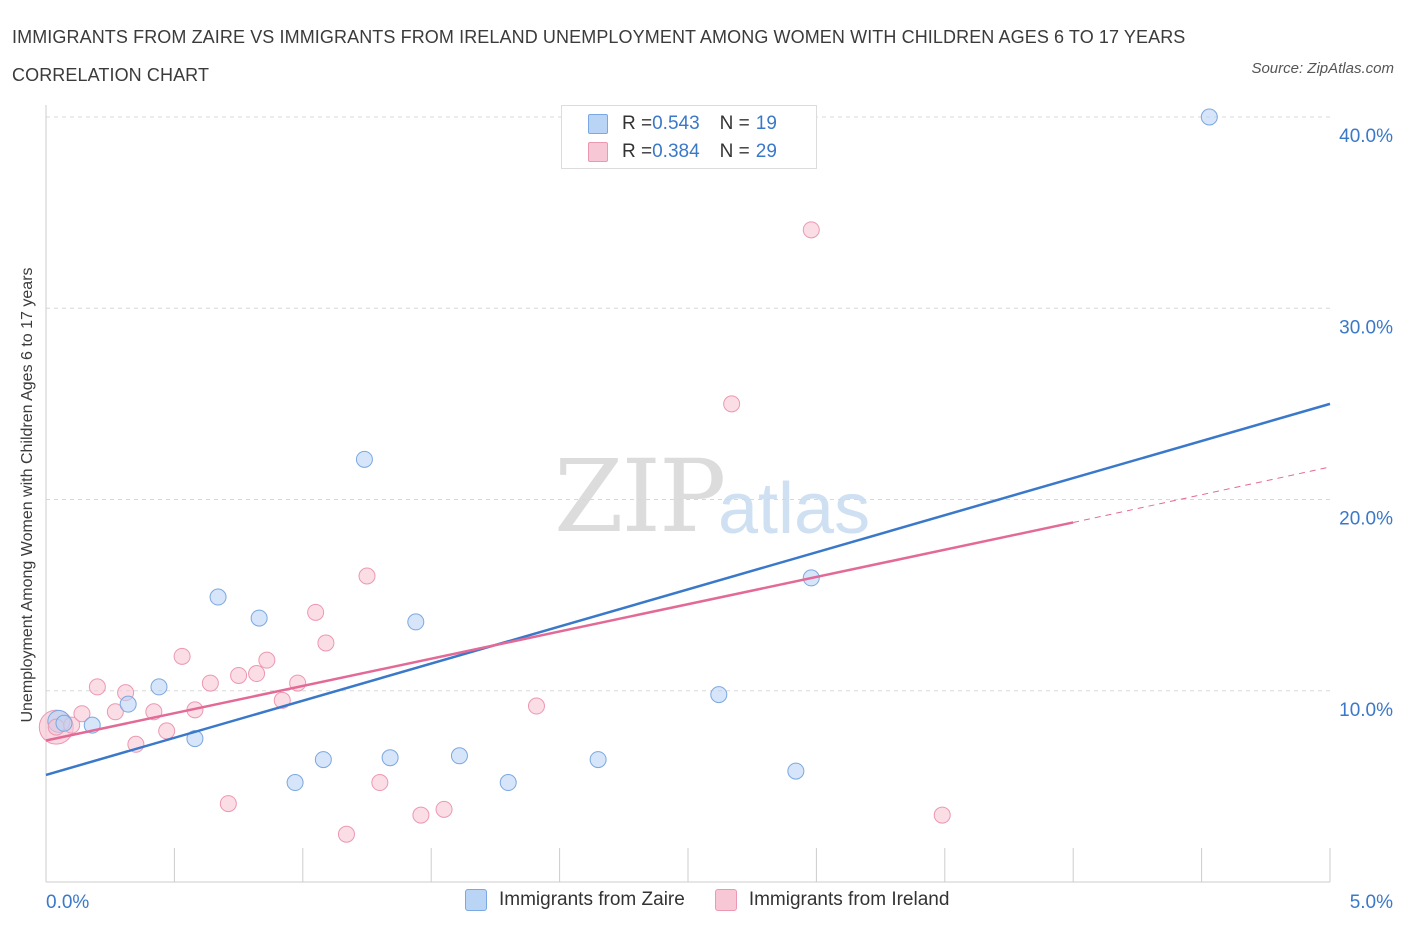  What do you see at coordinates (1322, 68) in the screenshot?
I see `source-label: Source: ZipAtlas.com` at bounding box center [1322, 68].